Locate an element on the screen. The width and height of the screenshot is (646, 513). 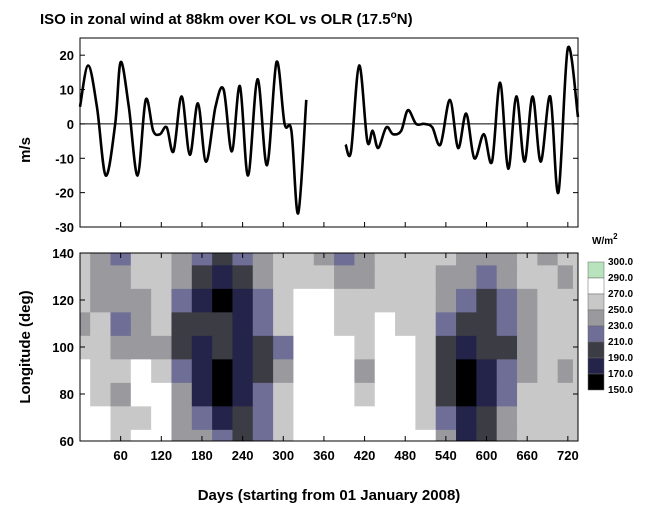
legend-level-label: 230.0 is located at coordinates (620, 326).